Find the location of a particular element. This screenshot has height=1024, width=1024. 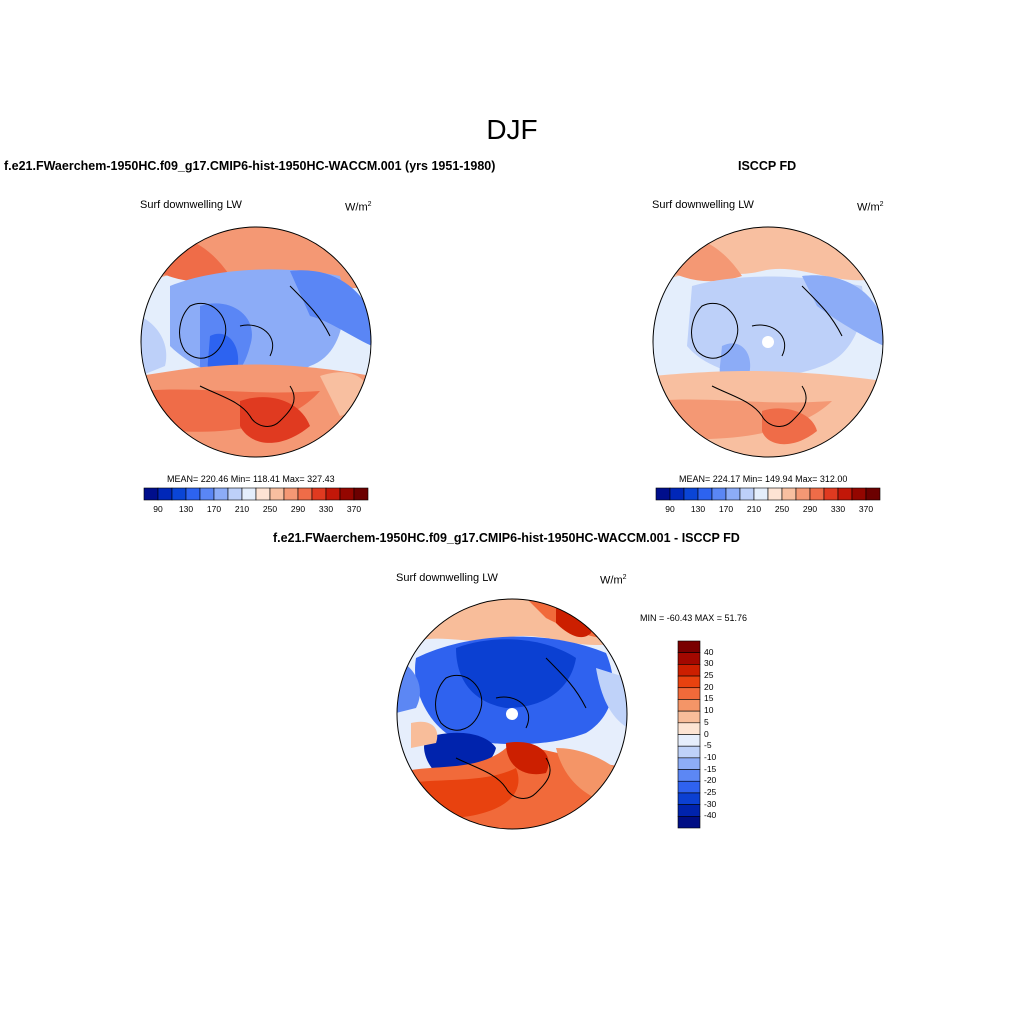

colorbar-tick-label: 20 is located at coordinates (709, 686).